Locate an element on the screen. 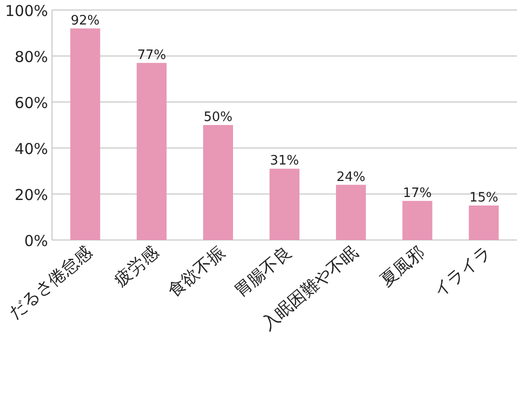 Image resolution: width=517 pixels, height=400 pixels. data-label: 50% is located at coordinates (218, 117).